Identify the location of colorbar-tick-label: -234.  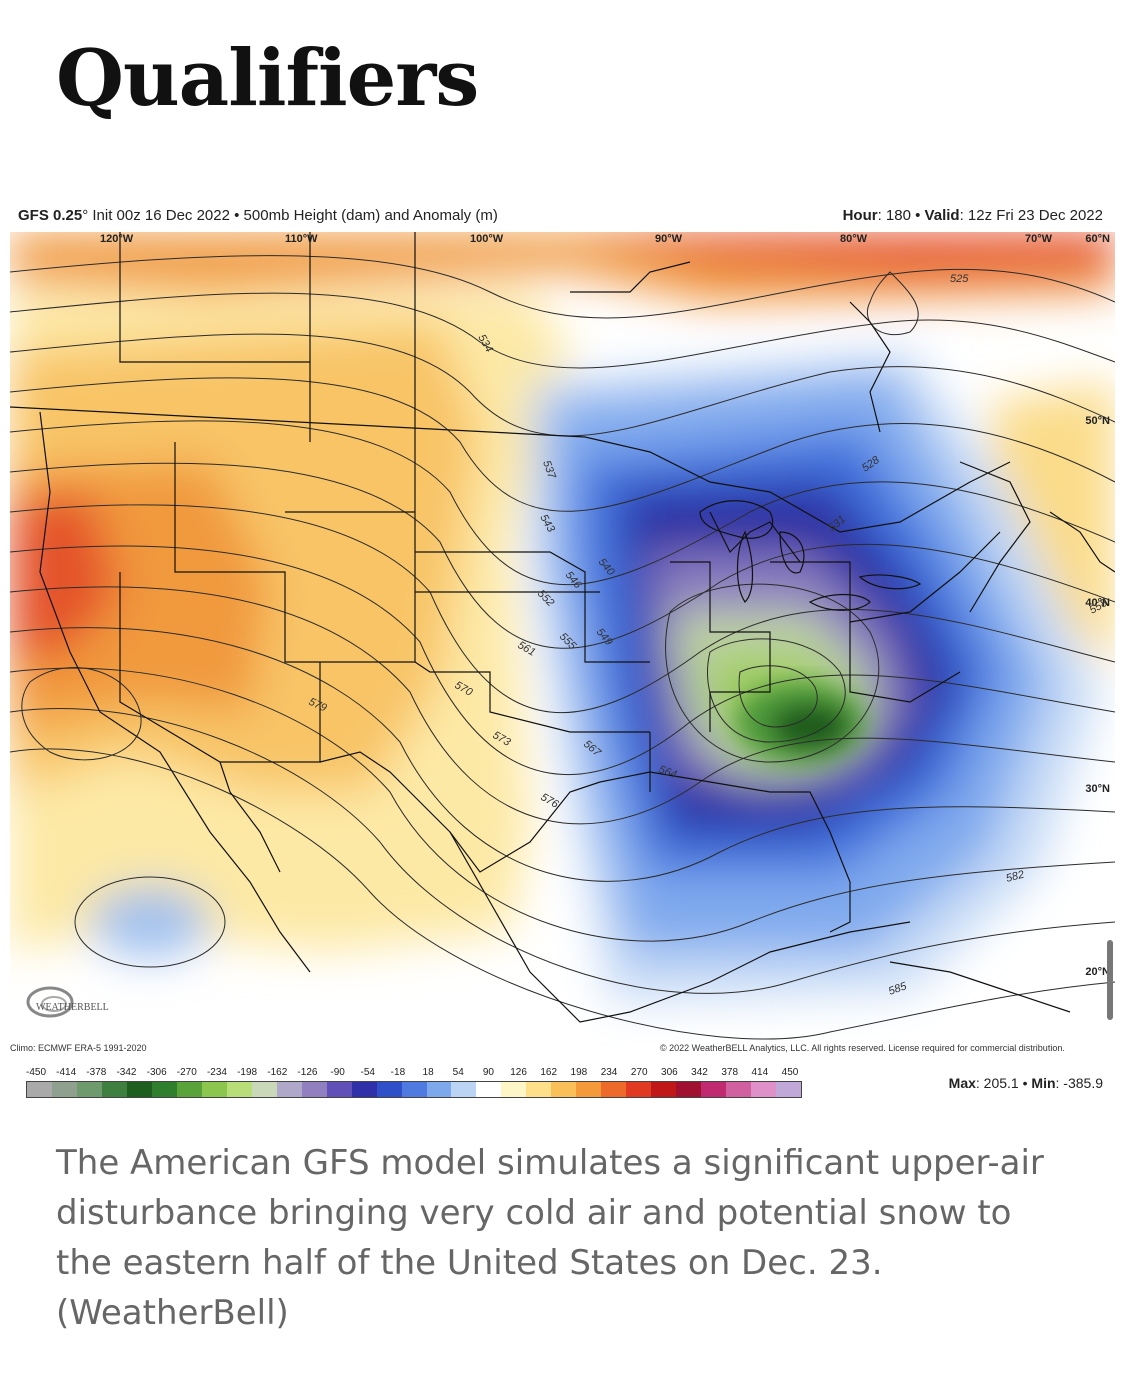
(216, 1072).